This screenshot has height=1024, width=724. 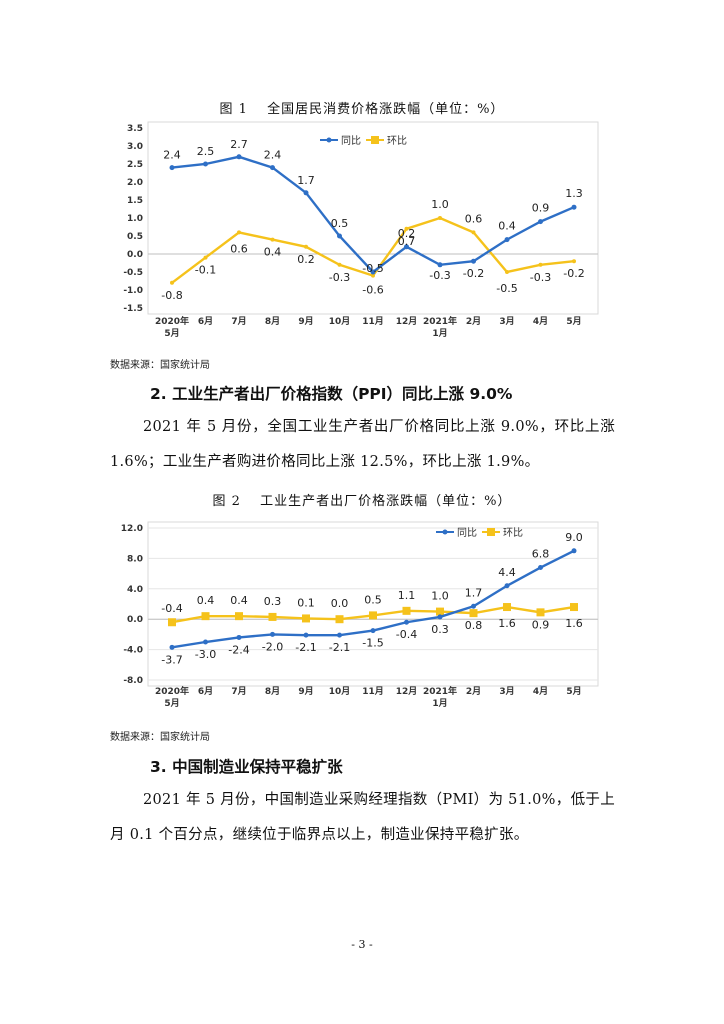 What do you see at coordinates (246, 767) in the screenshot?
I see `section3-heading: 3. 中国制造业保持平稳扩张` at bounding box center [246, 767].